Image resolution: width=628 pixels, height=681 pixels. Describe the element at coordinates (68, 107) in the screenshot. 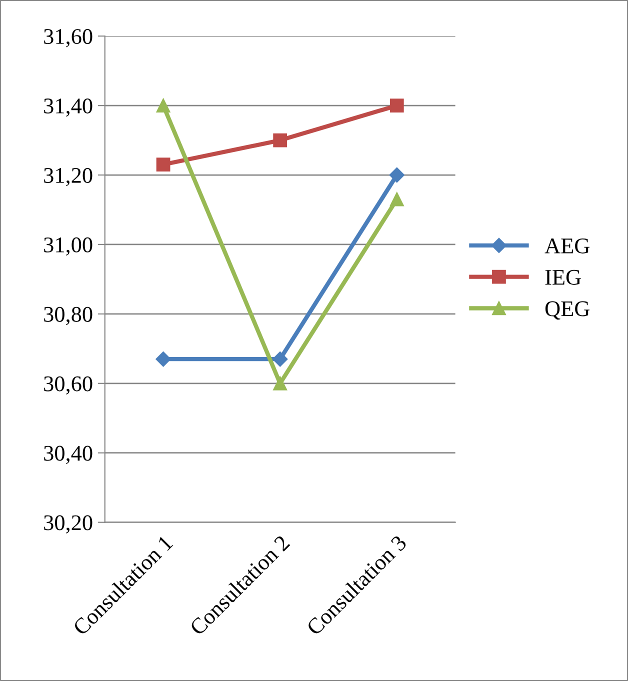

I see `y-tick-label: 31,40` at that location.